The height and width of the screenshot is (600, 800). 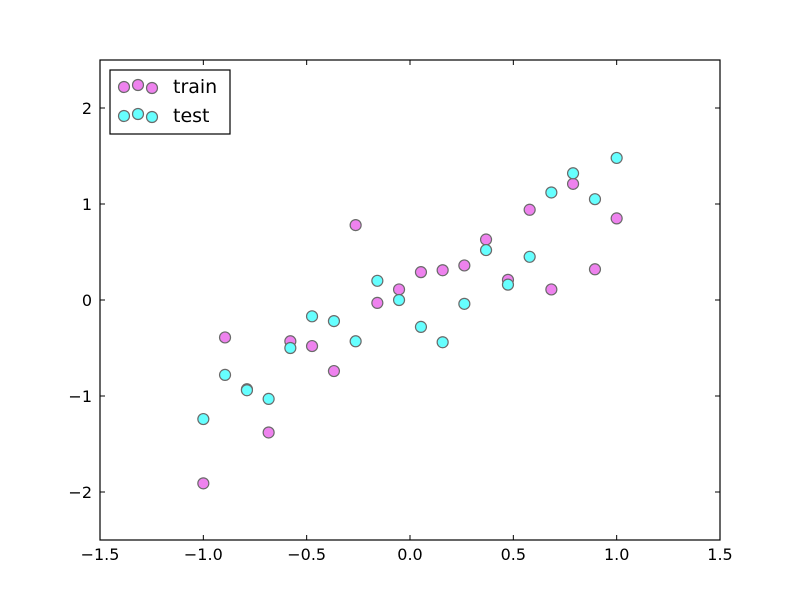 What do you see at coordinates (87, 204) in the screenshot?
I see `y-tick-label: 1` at bounding box center [87, 204].